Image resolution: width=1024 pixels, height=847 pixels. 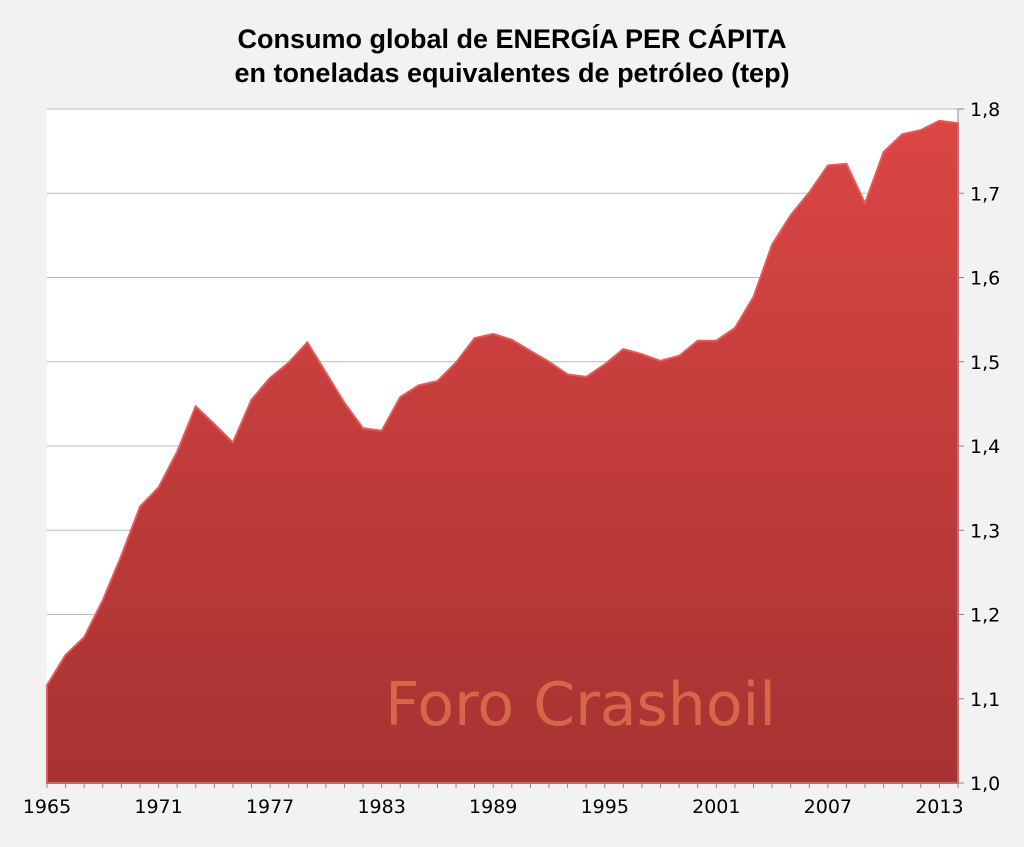 What do you see at coordinates (985, 363) in the screenshot?
I see `y-tick-label: 1,5` at bounding box center [985, 363].